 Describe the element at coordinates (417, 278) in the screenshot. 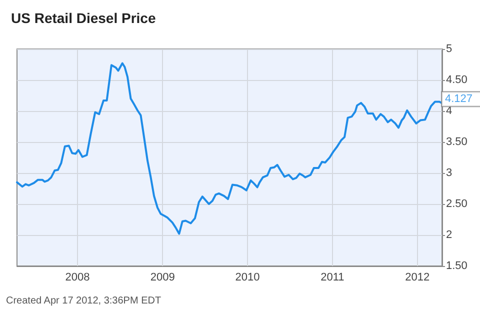

I see `x-tick-label: 2012` at that location.